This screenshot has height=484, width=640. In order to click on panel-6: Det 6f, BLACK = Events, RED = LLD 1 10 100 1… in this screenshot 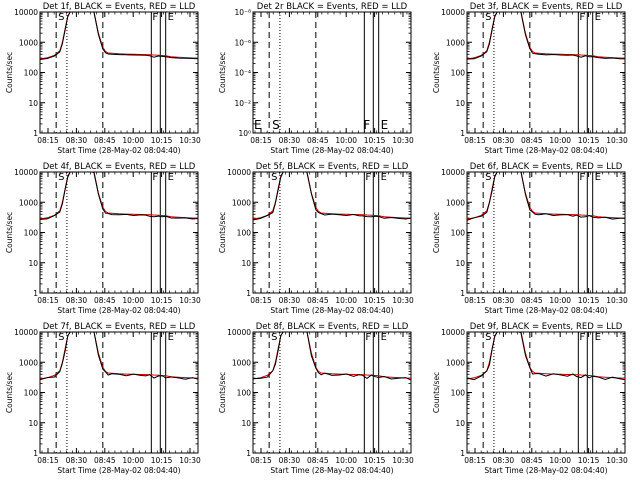, I will do `click(530, 238)`.